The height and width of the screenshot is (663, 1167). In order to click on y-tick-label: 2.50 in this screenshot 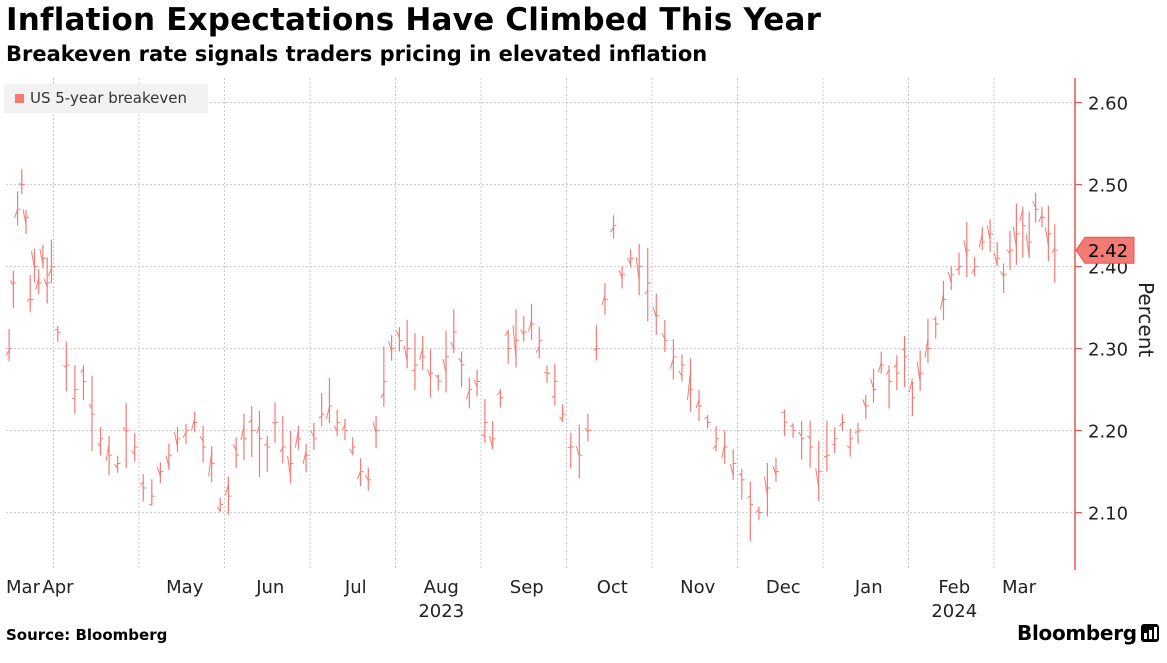, I will do `click(1108, 186)`.